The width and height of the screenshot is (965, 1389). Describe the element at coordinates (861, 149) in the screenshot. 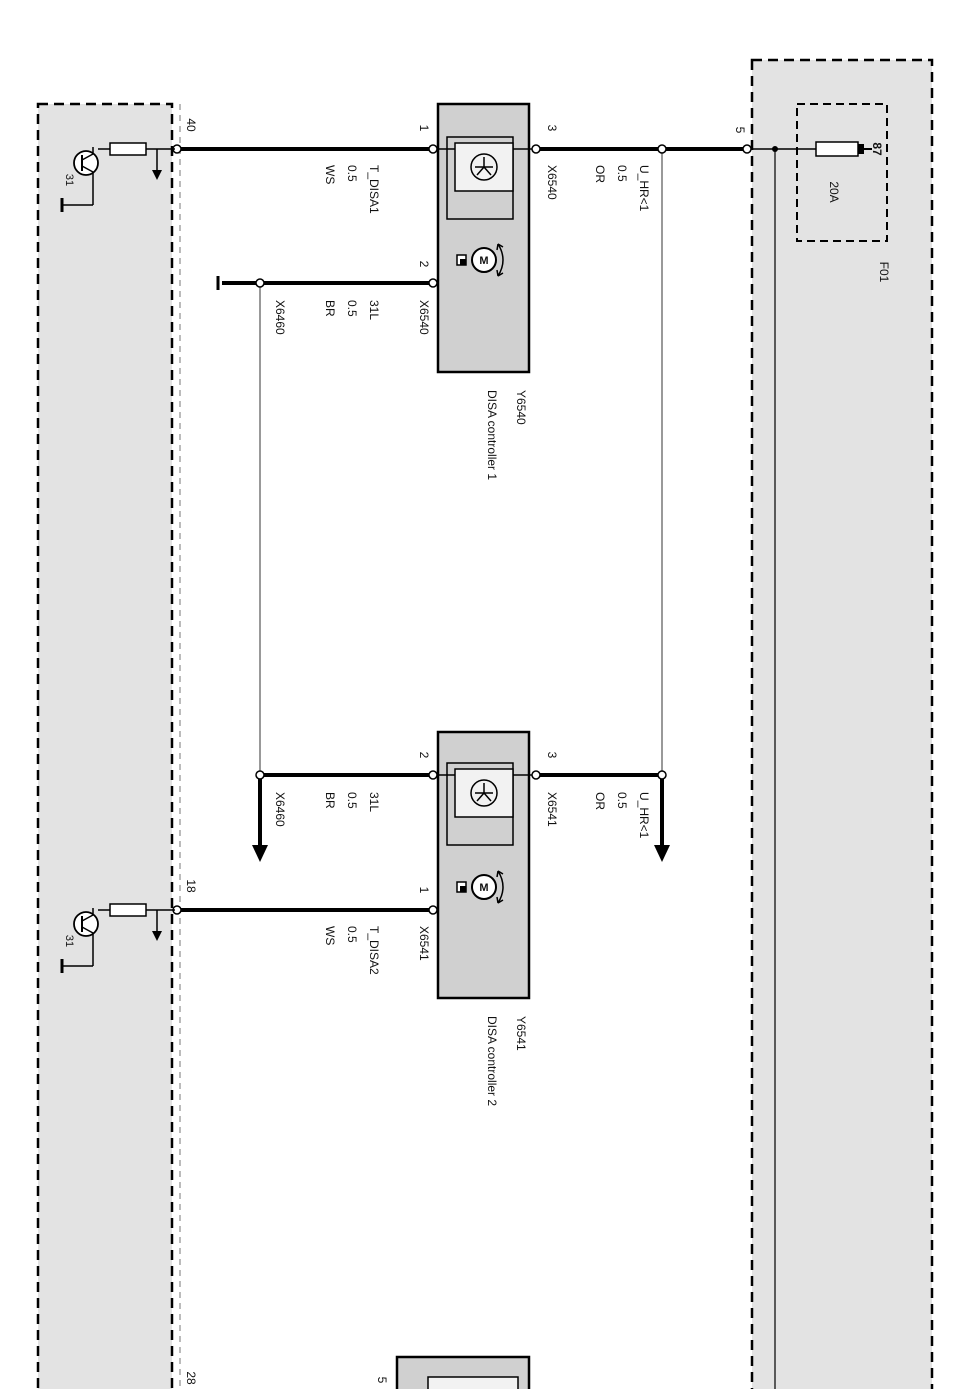

I see `fuse-terminal-icon` at that location.